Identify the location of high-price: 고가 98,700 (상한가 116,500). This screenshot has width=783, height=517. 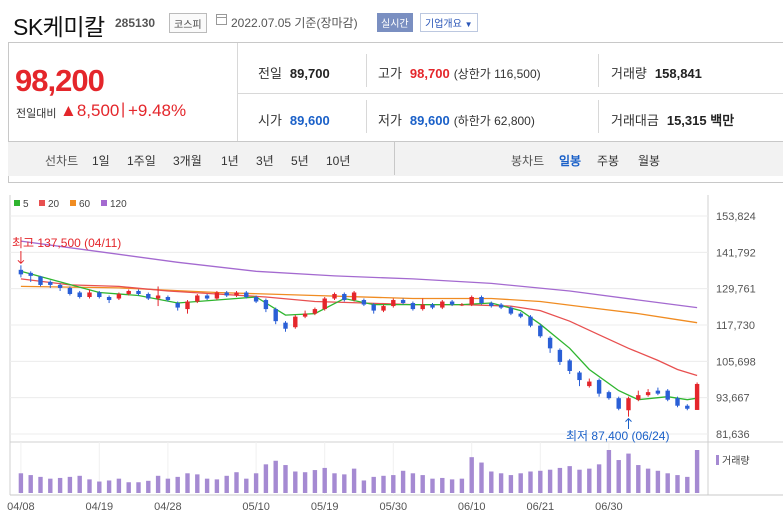
(459, 72).